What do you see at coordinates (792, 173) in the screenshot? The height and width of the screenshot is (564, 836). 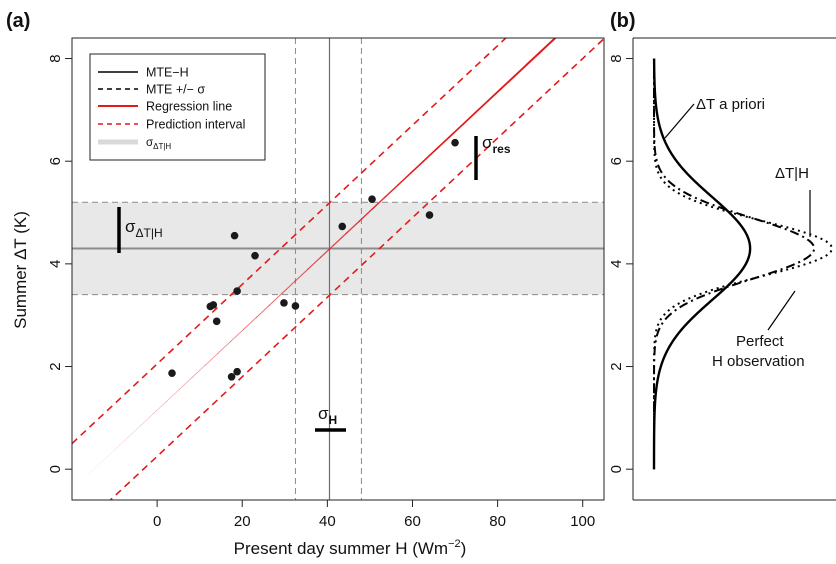 I see `dth-label: ΔT|H` at bounding box center [792, 173].